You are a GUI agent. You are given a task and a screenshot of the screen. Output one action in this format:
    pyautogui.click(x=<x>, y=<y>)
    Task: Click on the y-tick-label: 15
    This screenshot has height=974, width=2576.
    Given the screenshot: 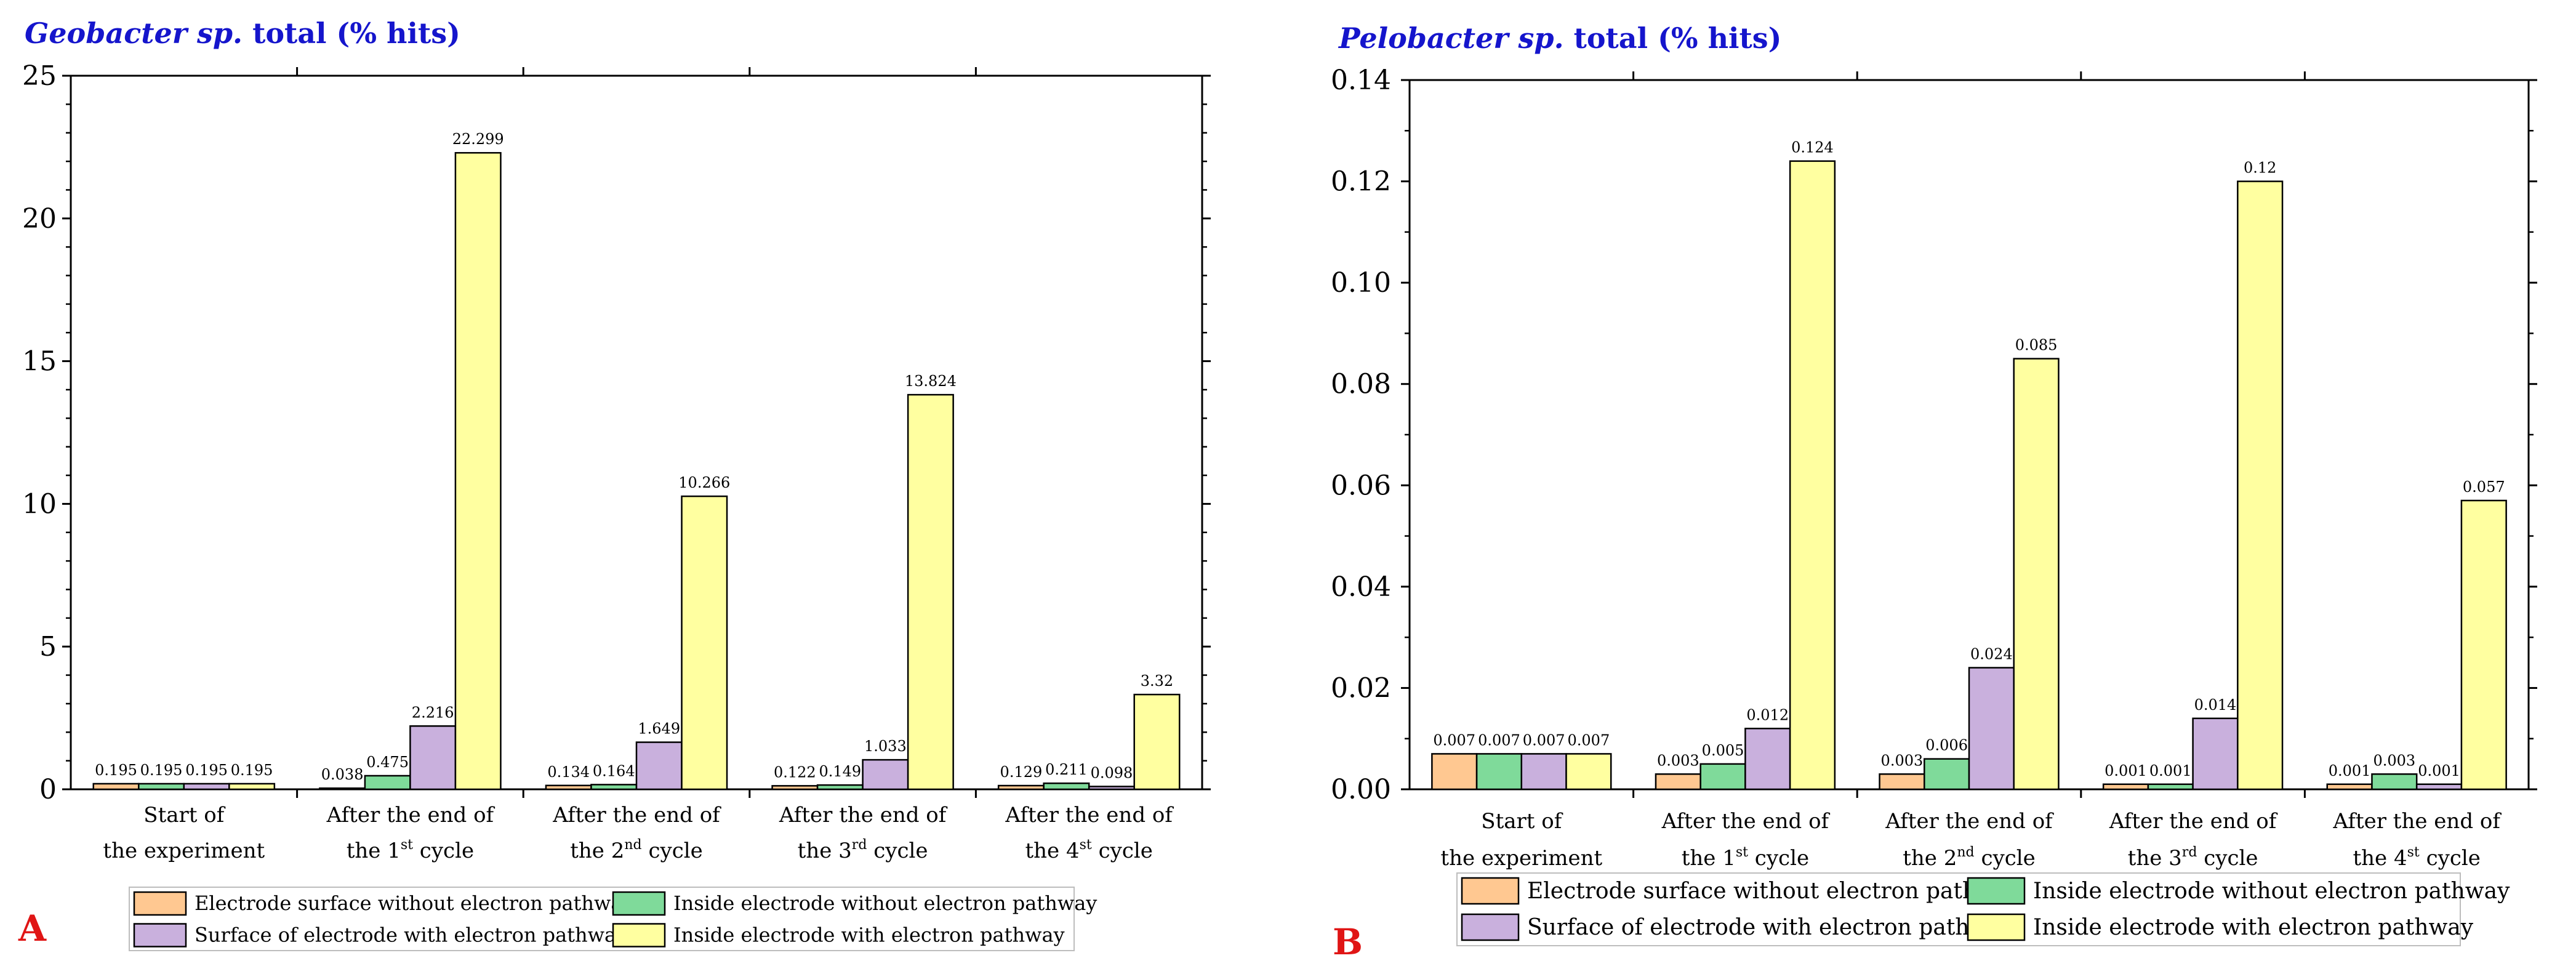 What is the action you would take?
    pyautogui.click(x=39, y=362)
    